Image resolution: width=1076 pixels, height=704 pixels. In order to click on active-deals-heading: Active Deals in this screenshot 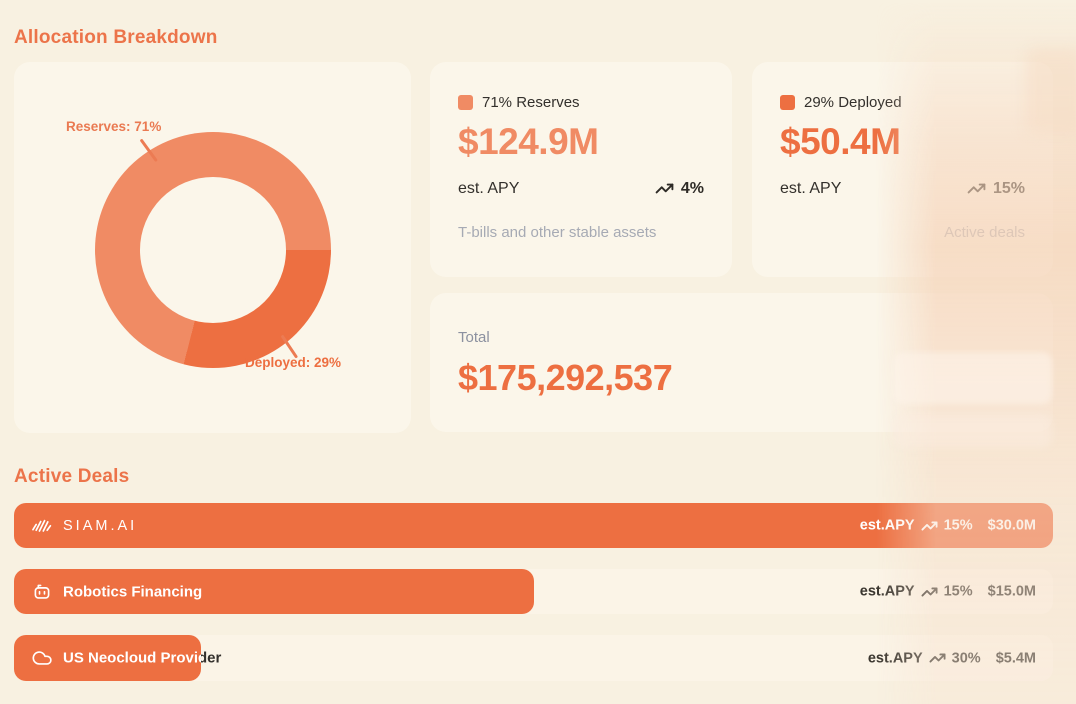, I will do `click(72, 476)`.